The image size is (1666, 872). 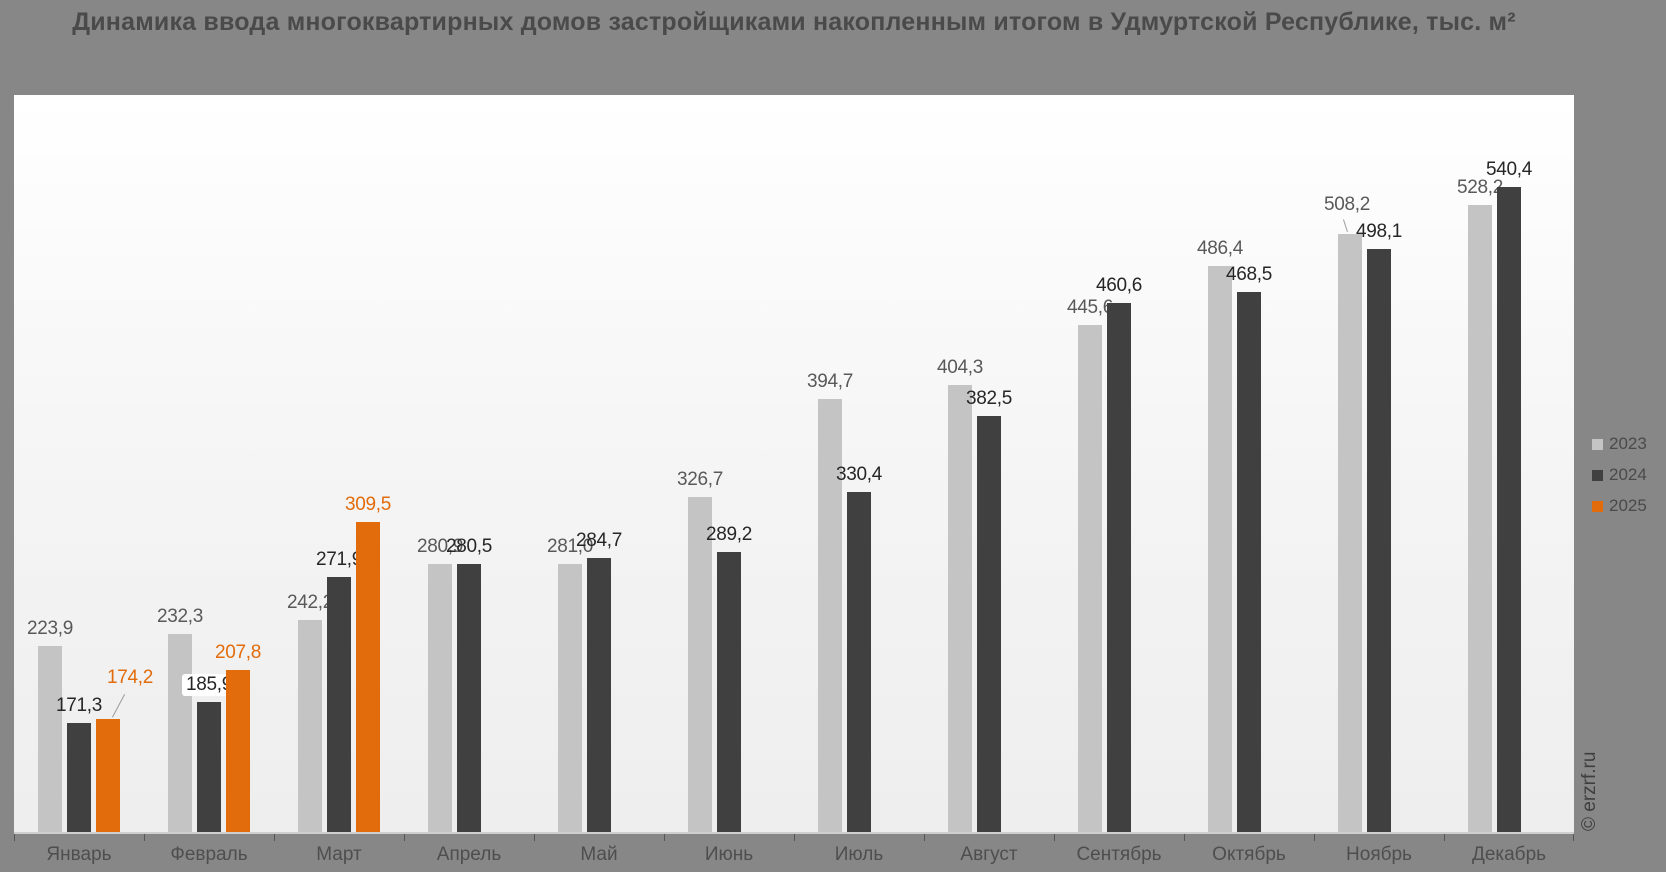 What do you see at coordinates (1379, 231) in the screenshot?
I see `bar-value-label: 498,1` at bounding box center [1379, 231].